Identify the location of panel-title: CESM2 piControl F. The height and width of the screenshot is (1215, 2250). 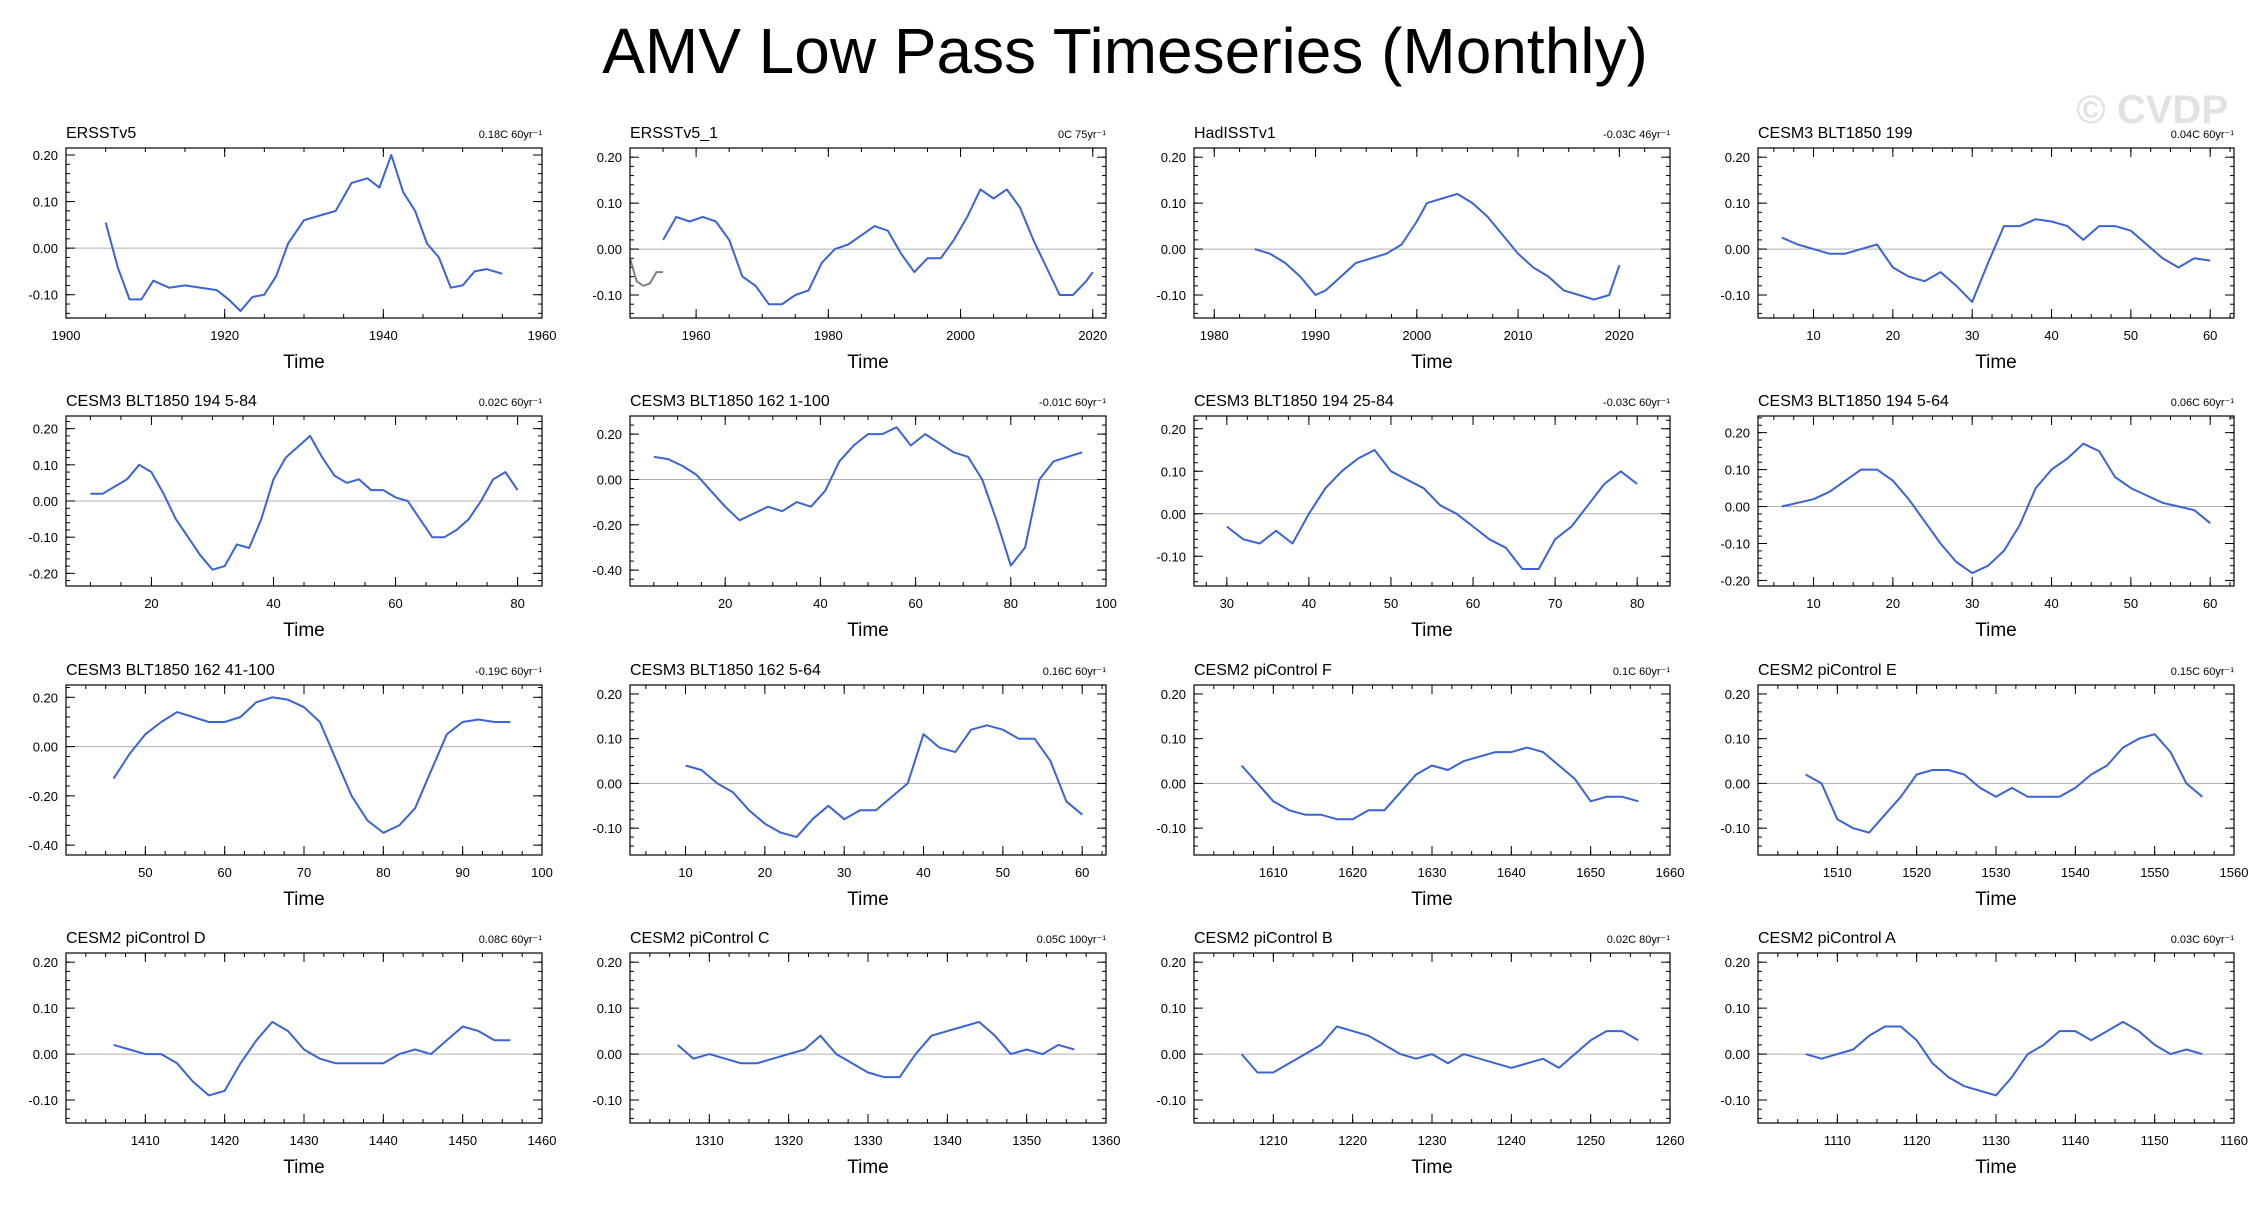
(1263, 670).